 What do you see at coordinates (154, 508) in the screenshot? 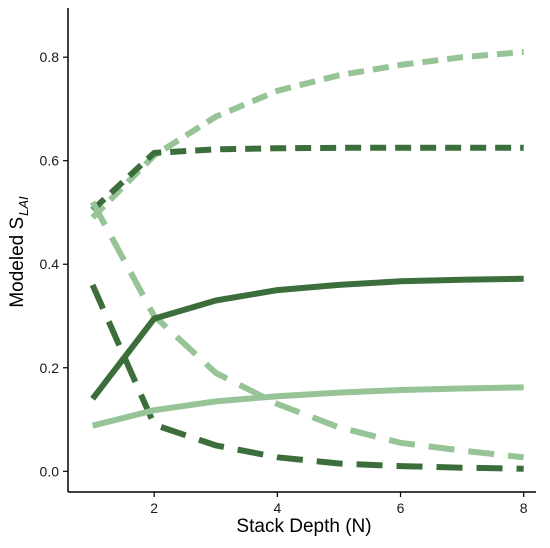
I see `x-tick-label: 2` at bounding box center [154, 508].